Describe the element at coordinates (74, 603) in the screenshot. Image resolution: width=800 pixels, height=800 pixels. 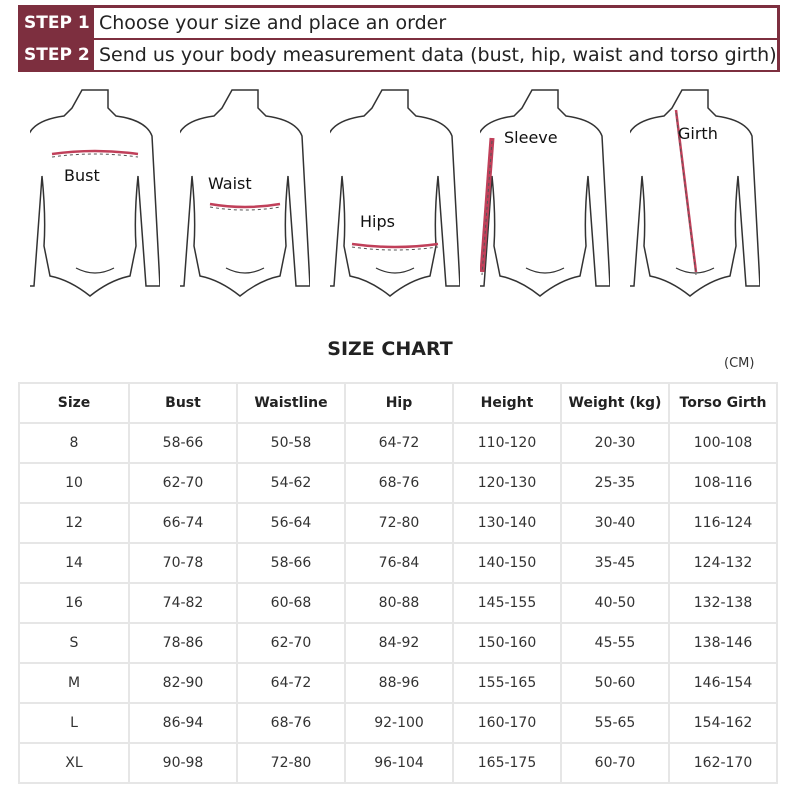
I see `table-cell: 16` at that location.